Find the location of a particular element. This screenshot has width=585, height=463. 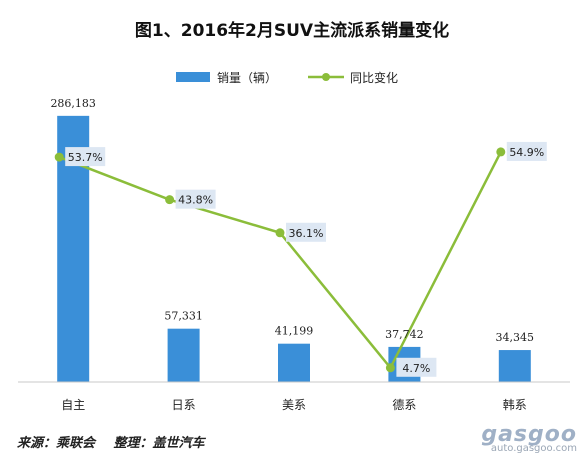

footer: 来源：乘联会 整理：盖世汽车 is located at coordinates (118, 441).